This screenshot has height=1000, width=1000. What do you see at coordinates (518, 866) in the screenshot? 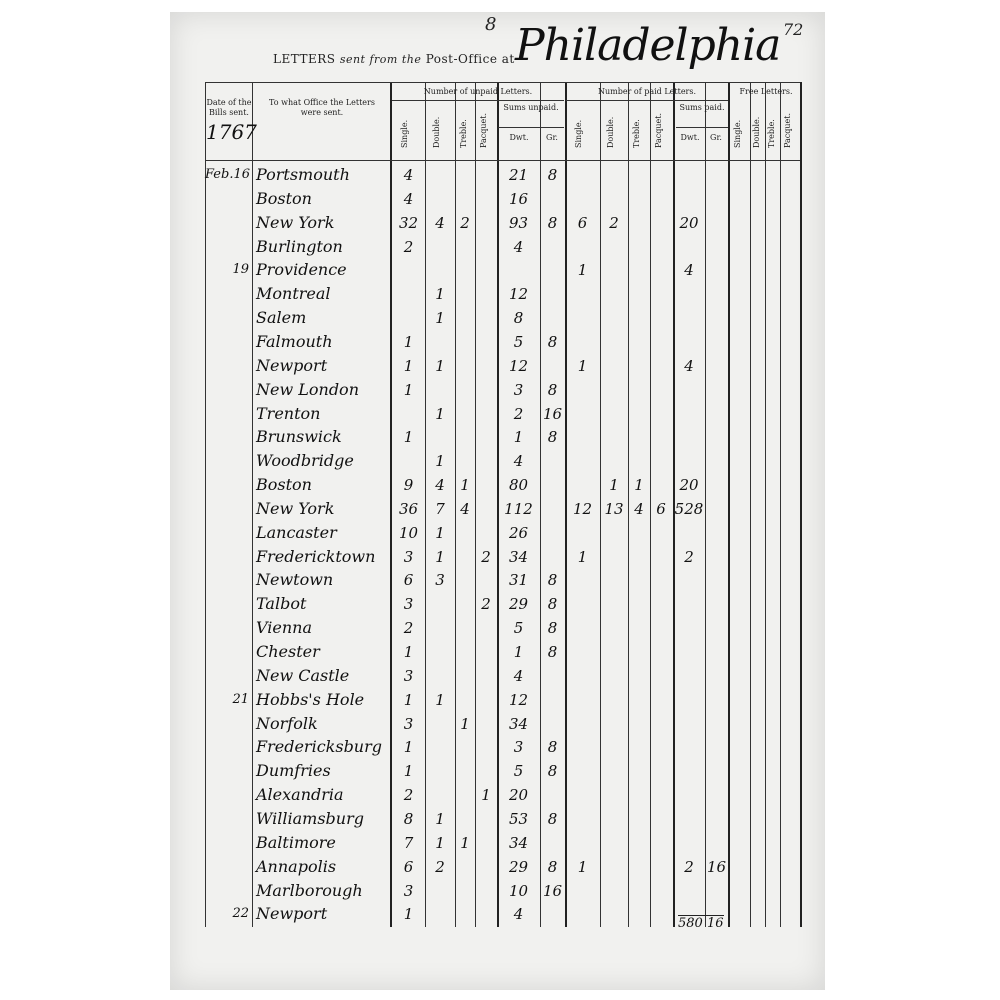
I see `cell-unpaid-dwt: 29` at bounding box center [518, 866].